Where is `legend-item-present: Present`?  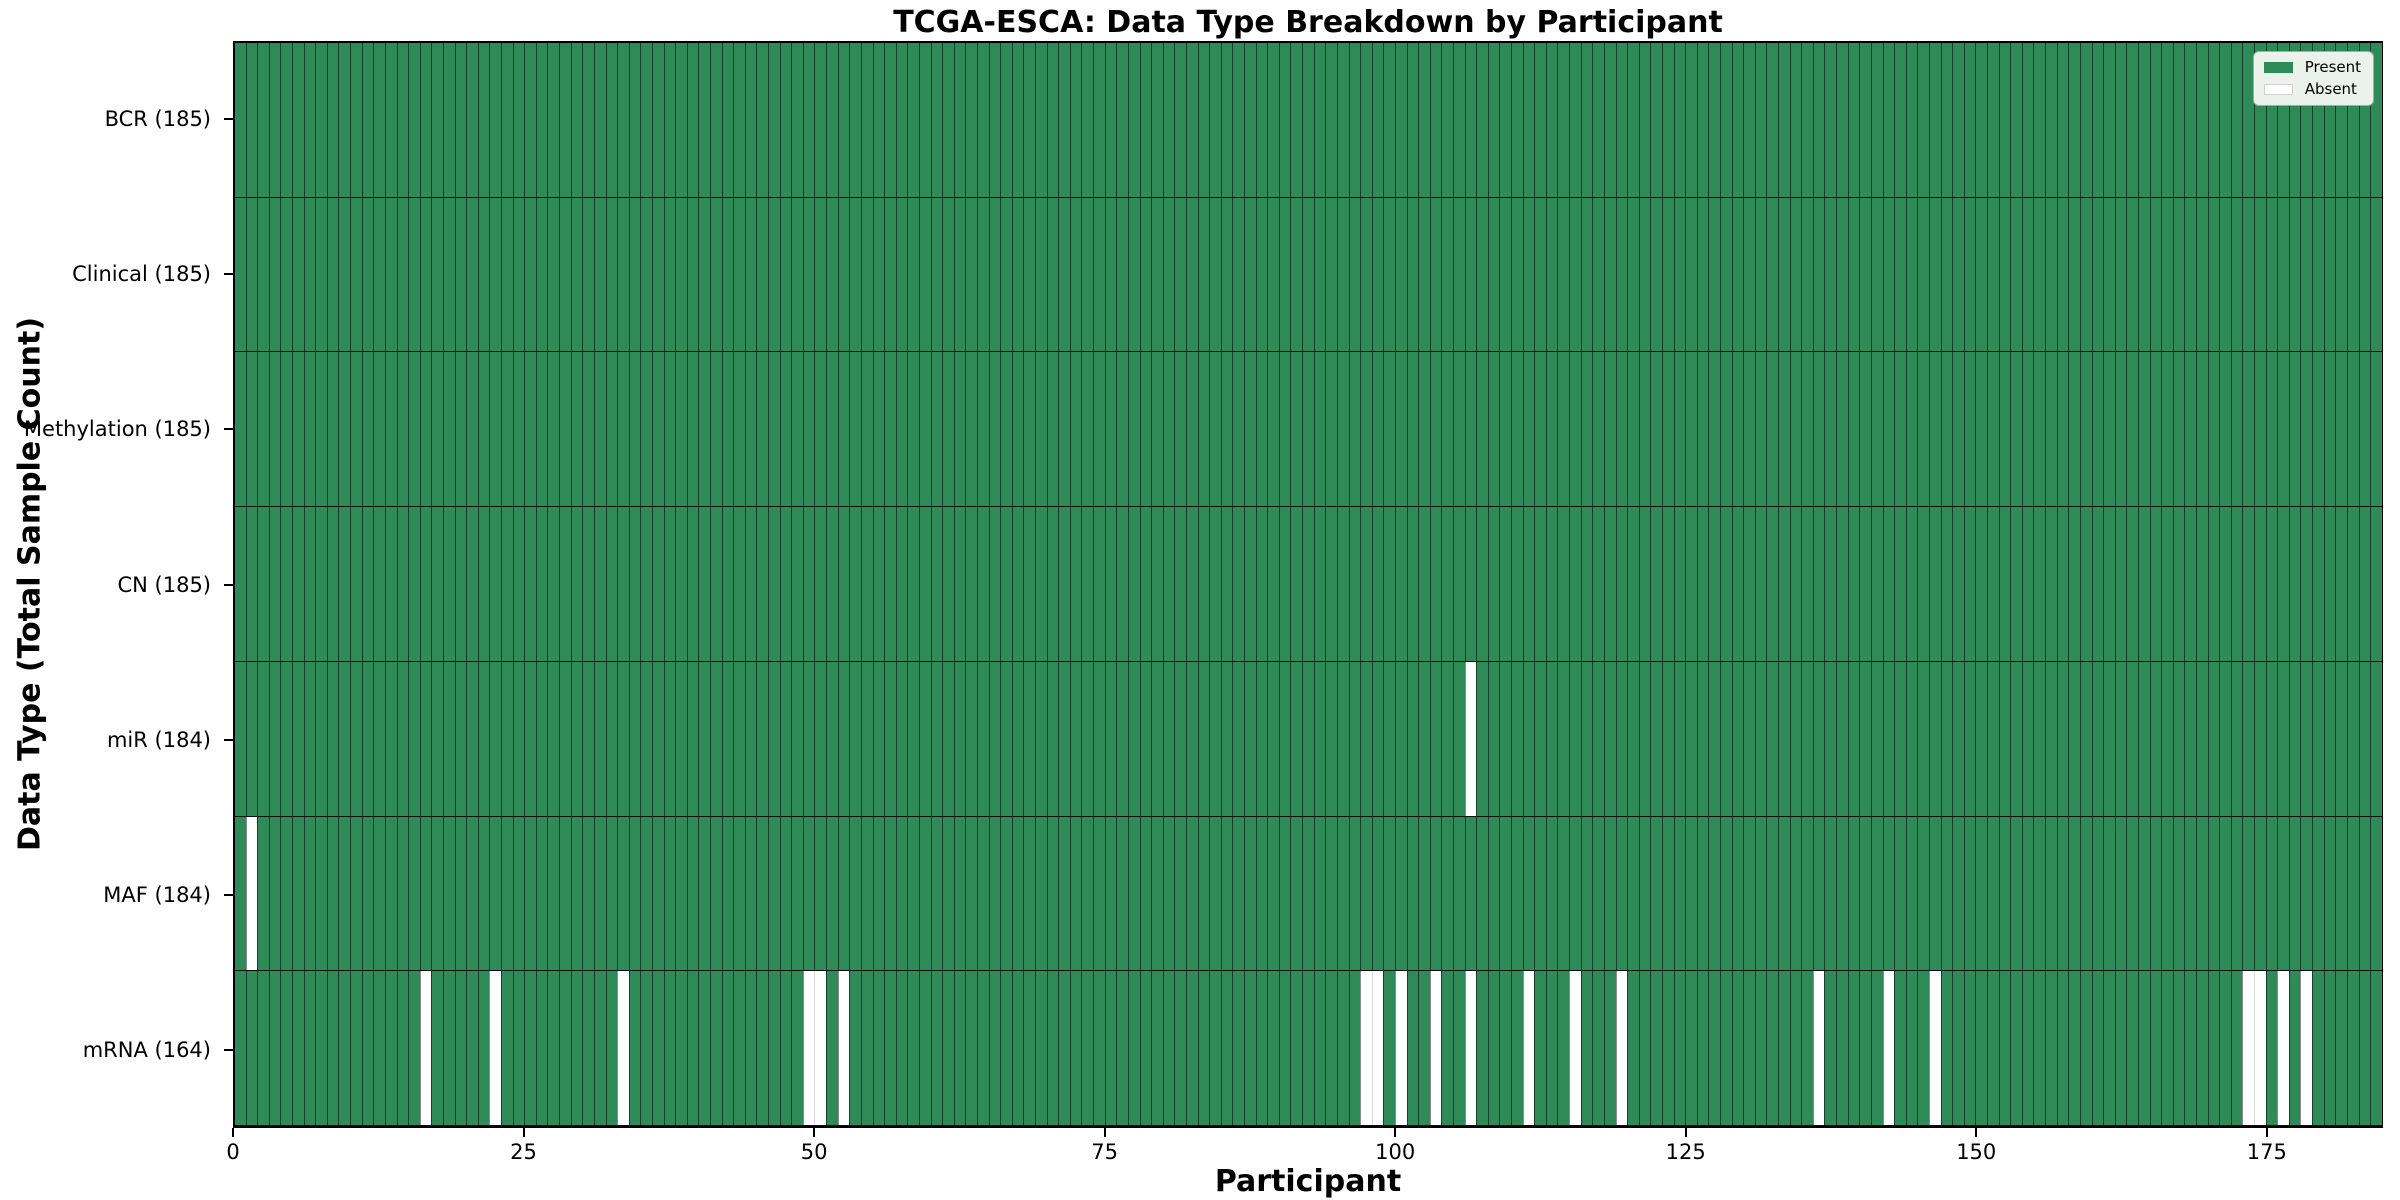
legend-item-present: Present is located at coordinates (2312, 67).